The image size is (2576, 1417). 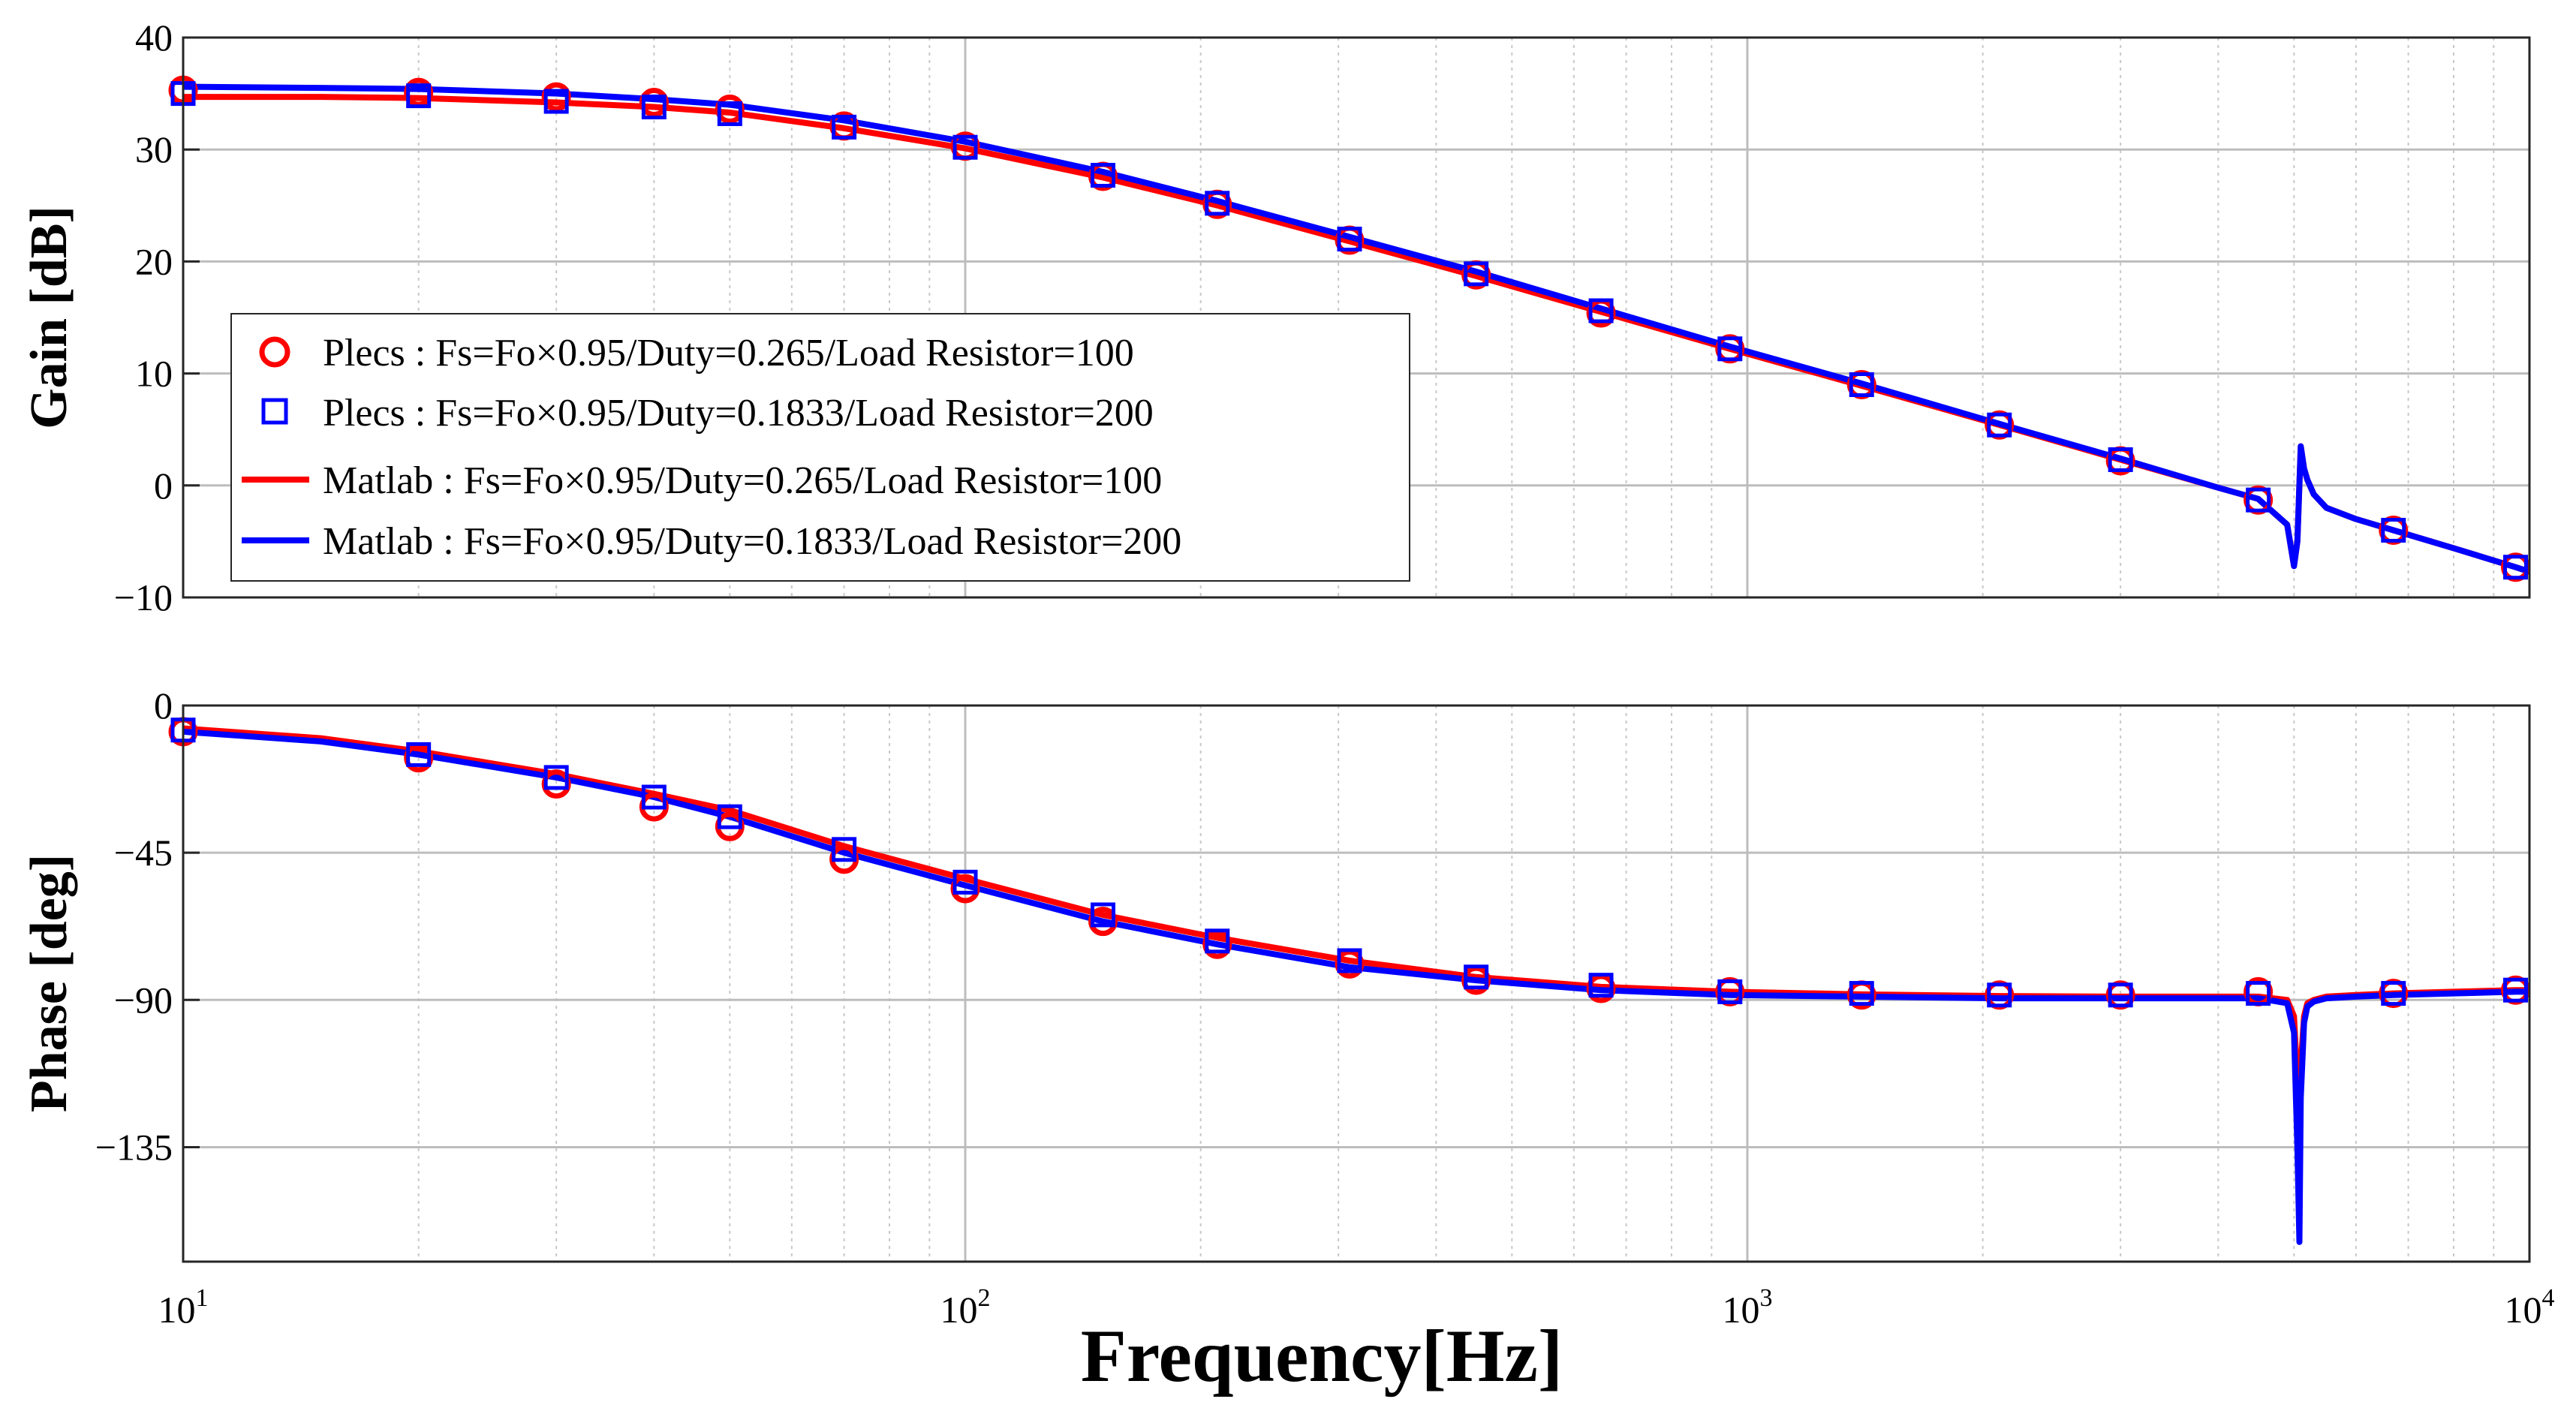 I want to click on y-tick-label: −10, so click(x=143, y=597).